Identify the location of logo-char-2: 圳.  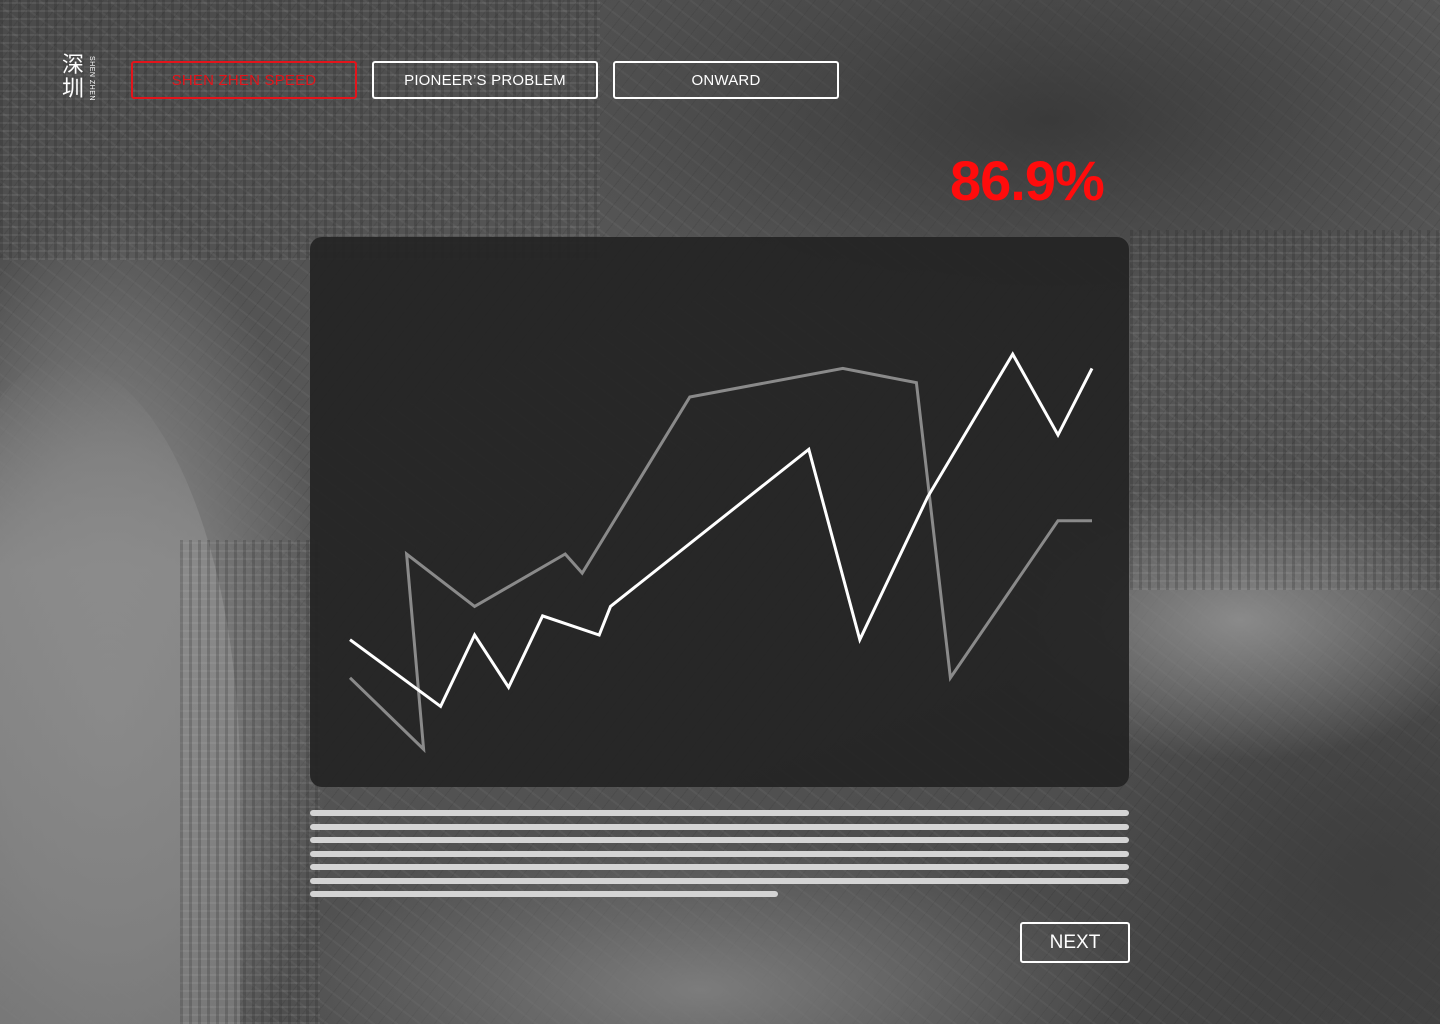
(73, 89).